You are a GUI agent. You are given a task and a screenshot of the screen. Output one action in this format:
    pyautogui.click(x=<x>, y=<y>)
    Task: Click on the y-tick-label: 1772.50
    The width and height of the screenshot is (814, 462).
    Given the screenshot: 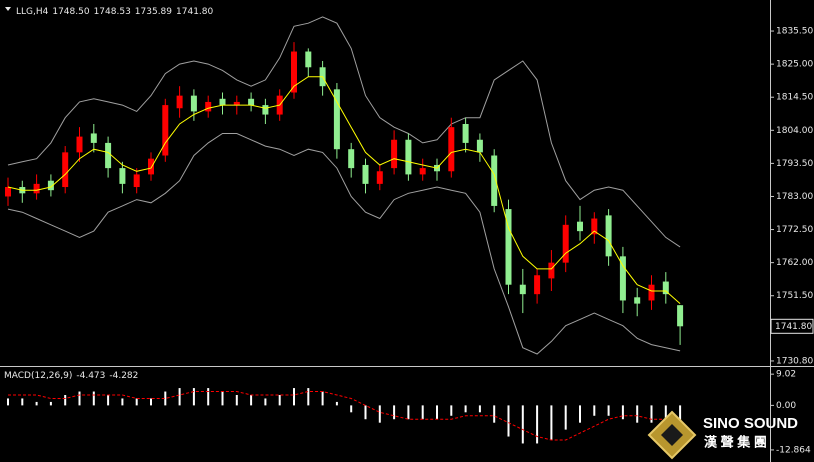 What is the action you would take?
    pyautogui.click(x=794, y=230)
    